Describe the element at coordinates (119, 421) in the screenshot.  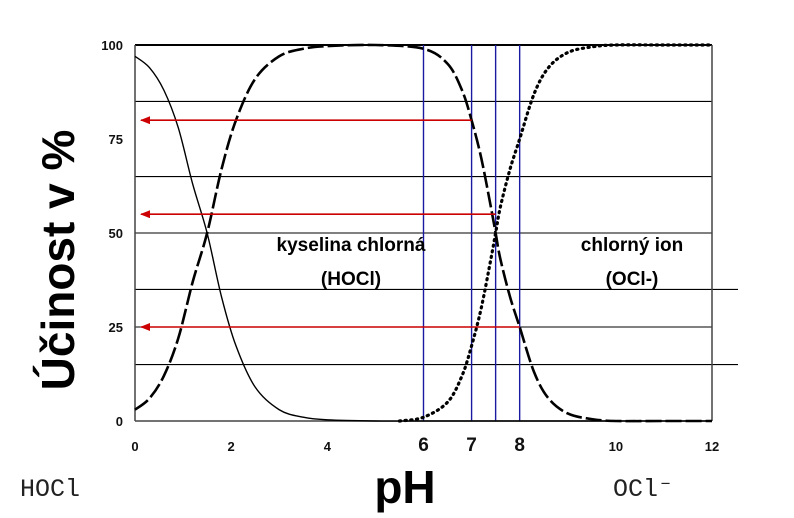
I see `y-tick-label: 0` at that location.